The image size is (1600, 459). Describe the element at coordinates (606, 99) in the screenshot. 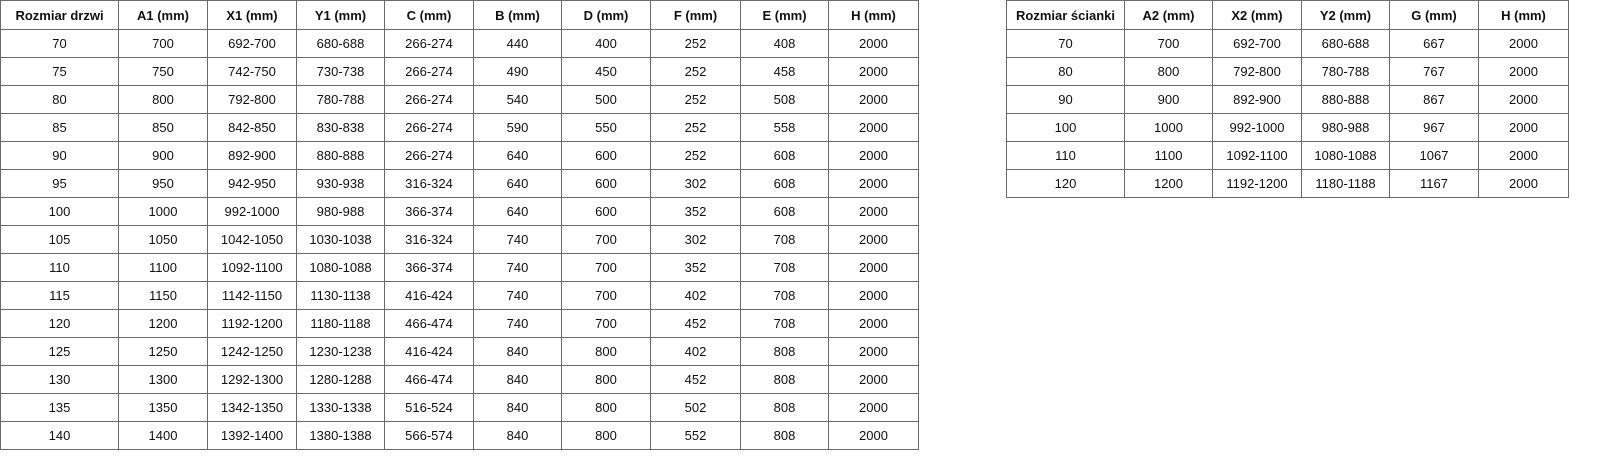

I see `table-cell: 500` at that location.